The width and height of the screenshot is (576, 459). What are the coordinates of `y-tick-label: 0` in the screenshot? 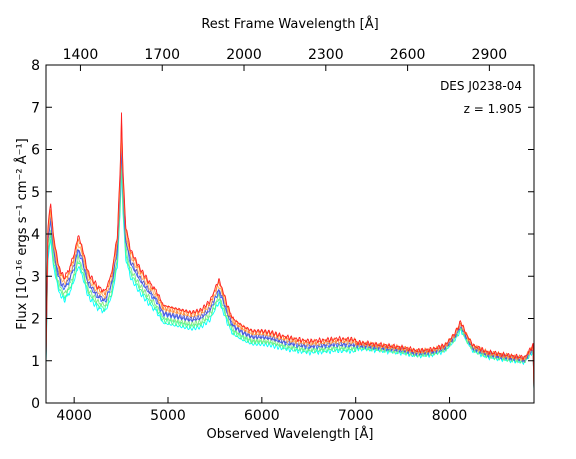 It's located at (35, 404).